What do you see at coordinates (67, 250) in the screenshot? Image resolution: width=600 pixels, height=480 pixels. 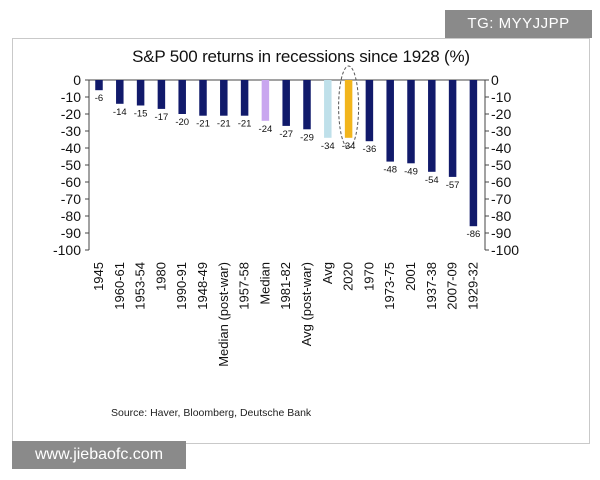 I see `y-tick-label-left: -100` at bounding box center [67, 250].